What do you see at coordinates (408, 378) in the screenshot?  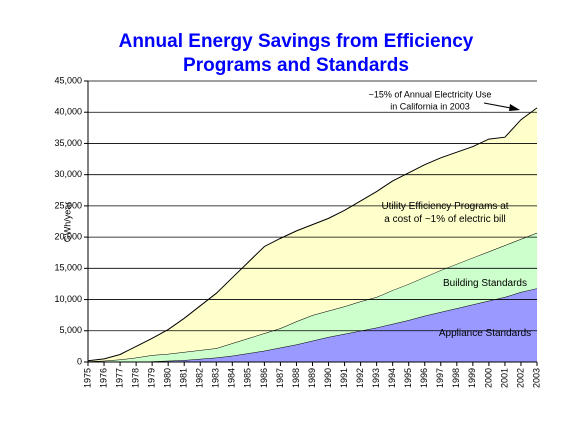 I see `x-tick-label: 1995` at bounding box center [408, 378].